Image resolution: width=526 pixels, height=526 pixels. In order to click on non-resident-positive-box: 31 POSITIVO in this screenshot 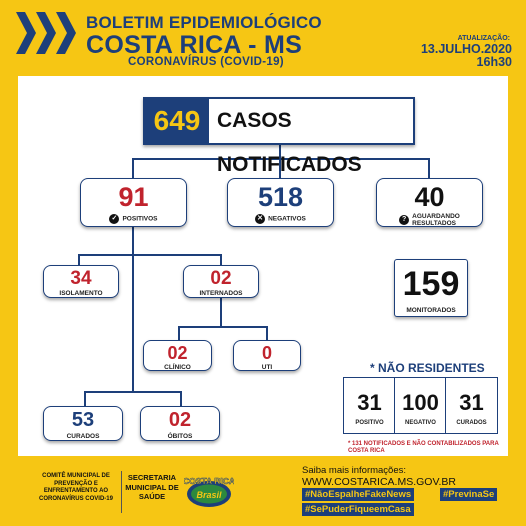, I will do `click(369, 405)`.